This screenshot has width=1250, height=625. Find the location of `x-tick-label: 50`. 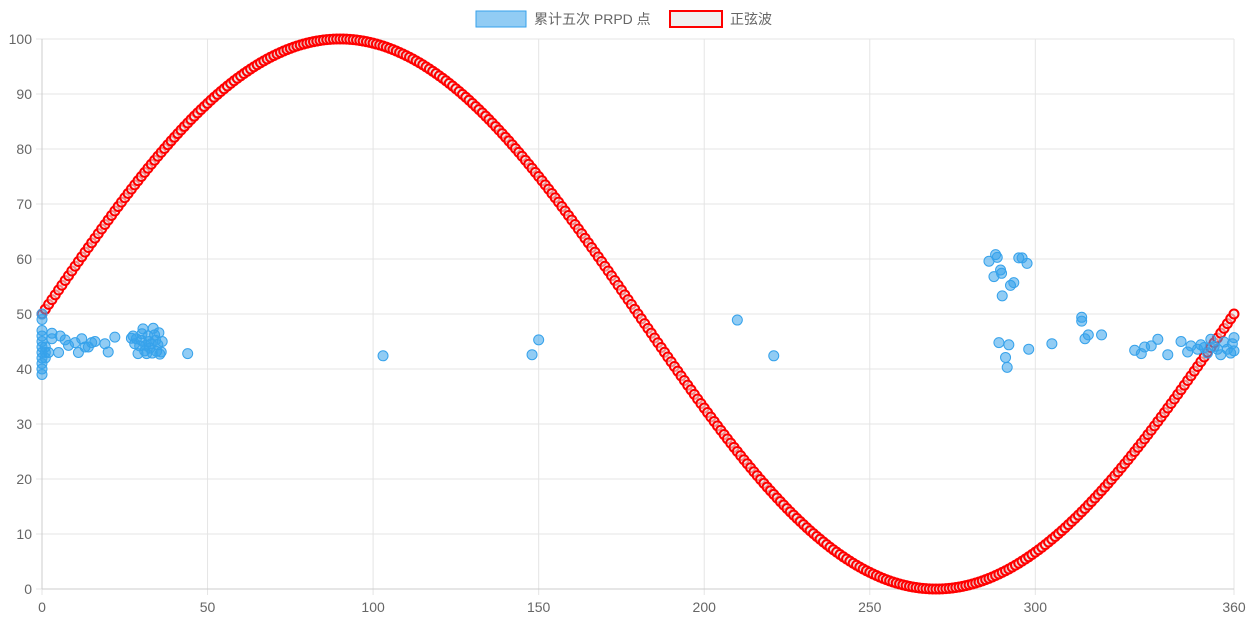

x-tick-label: 50 is located at coordinates (208, 607).